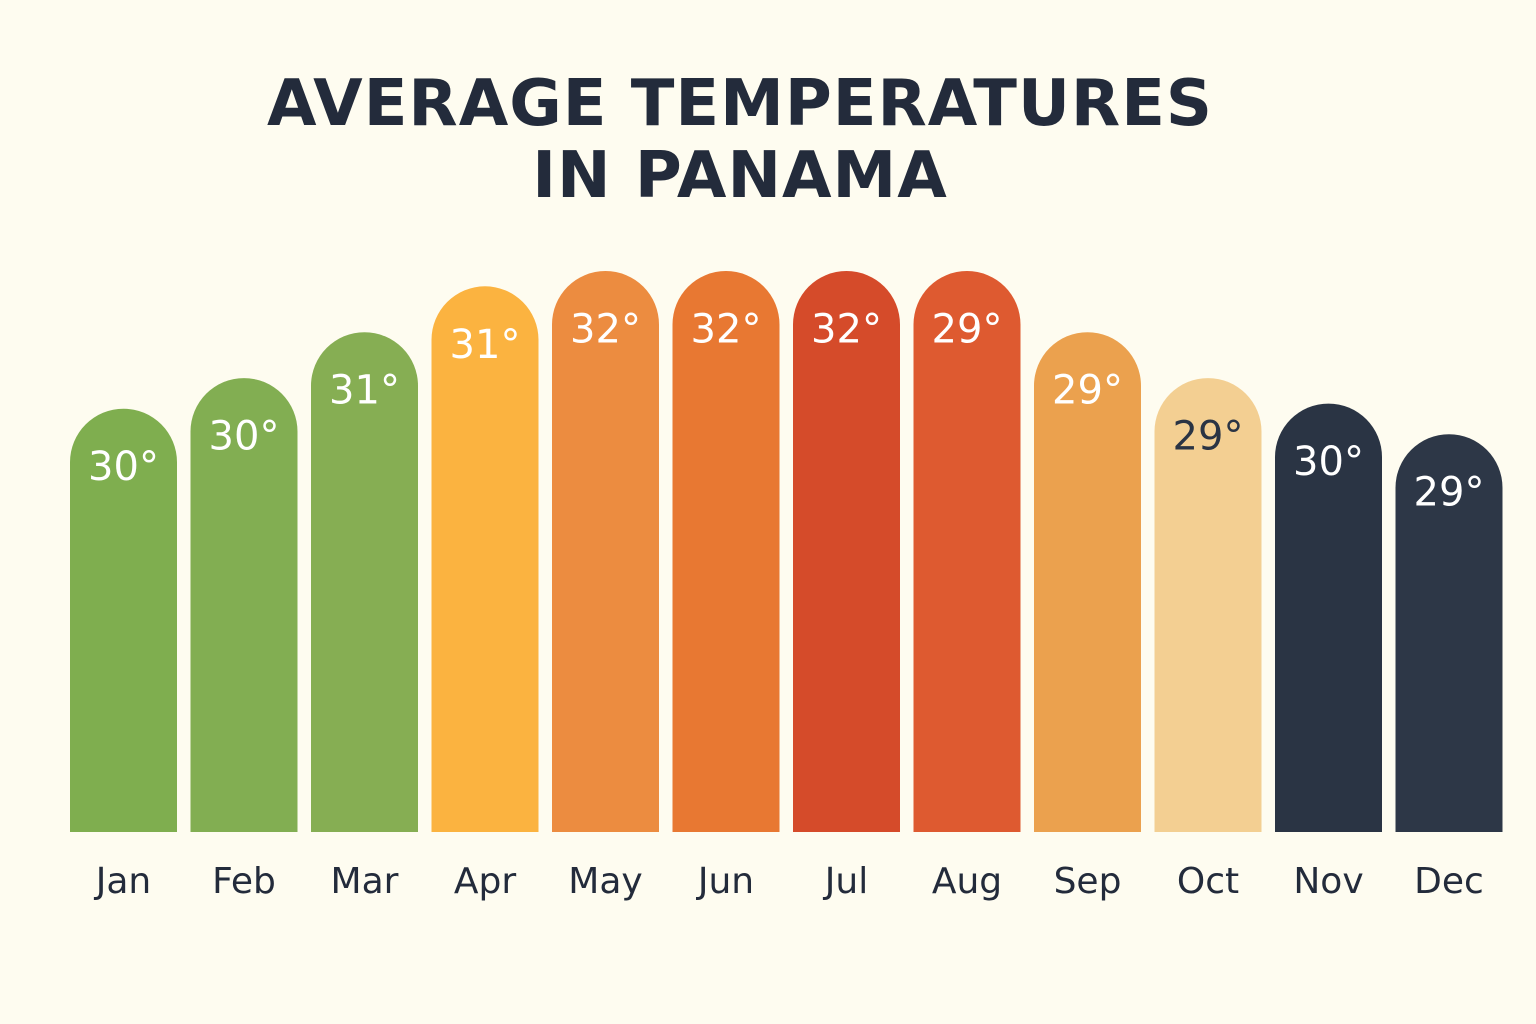 The image size is (1536, 1024). What do you see at coordinates (123, 881) in the screenshot?
I see `category-label-jan: Jan` at bounding box center [123, 881].